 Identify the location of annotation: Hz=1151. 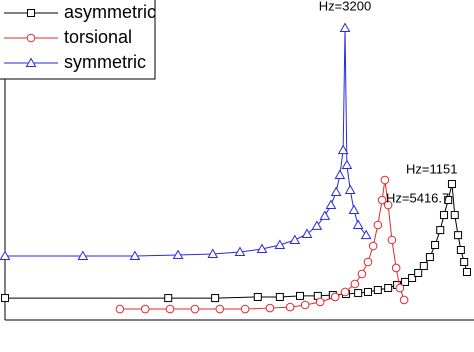
(431, 168).